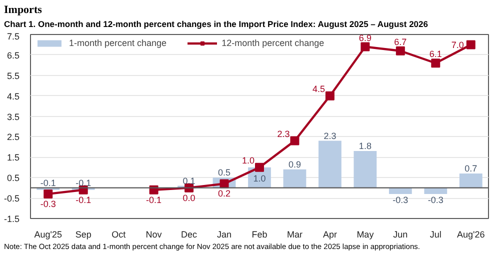 Image resolution: width=500 pixels, height=270 pixels. What do you see at coordinates (13, 55) in the screenshot?
I see `y-tick-label: 6.5` at bounding box center [13, 55].